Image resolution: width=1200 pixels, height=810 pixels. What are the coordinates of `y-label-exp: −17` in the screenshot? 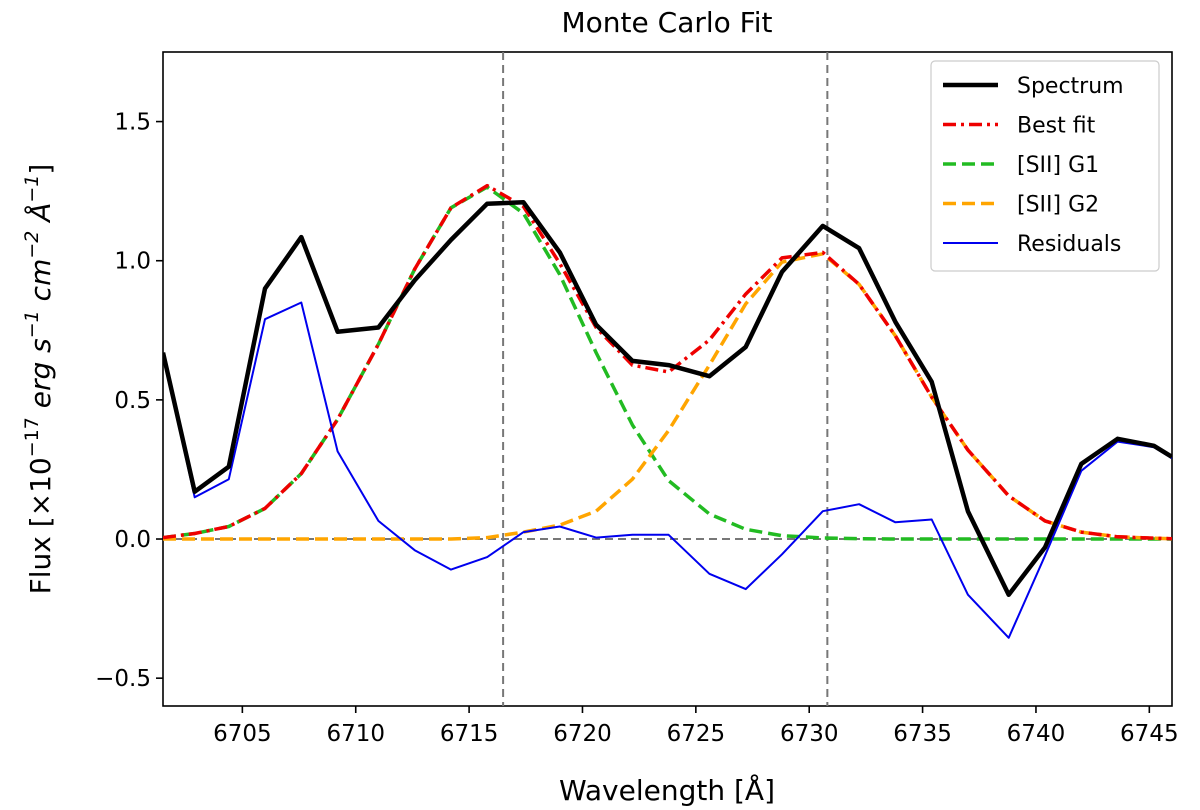 It's located at (32, 437).